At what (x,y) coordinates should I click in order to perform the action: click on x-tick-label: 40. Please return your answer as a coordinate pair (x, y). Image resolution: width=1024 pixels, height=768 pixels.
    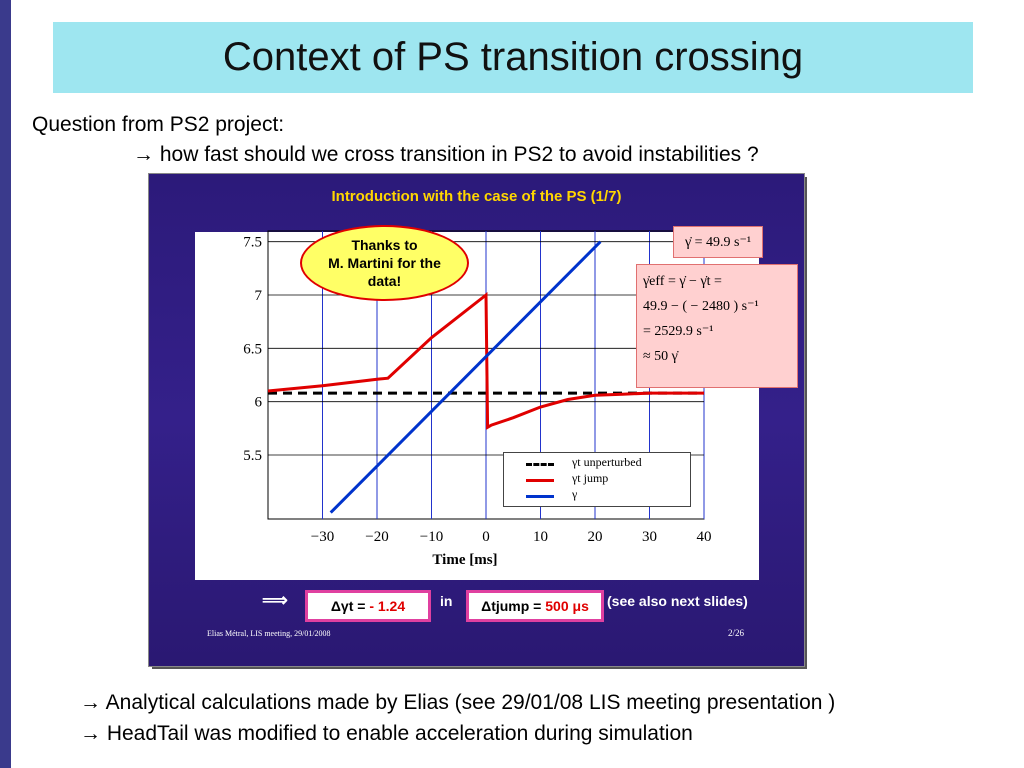
    Looking at the image, I should click on (704, 537).